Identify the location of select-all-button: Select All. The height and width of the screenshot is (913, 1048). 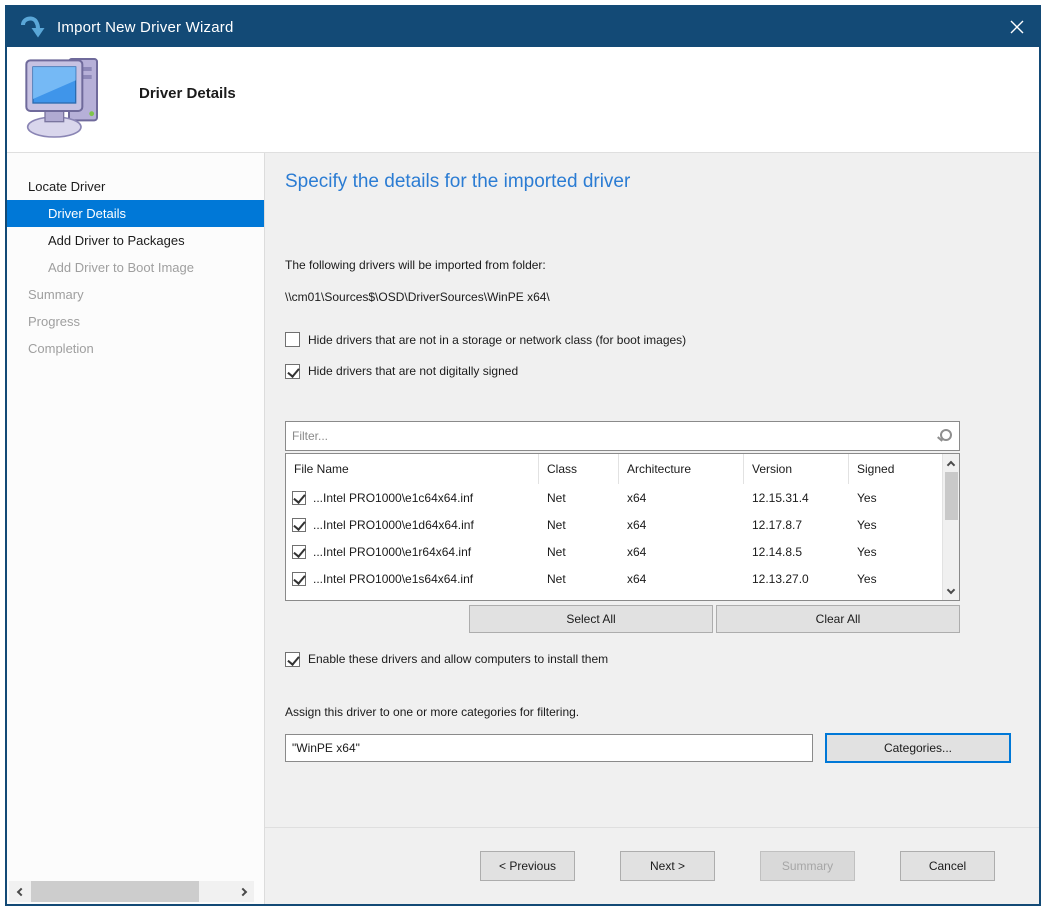
(591, 619).